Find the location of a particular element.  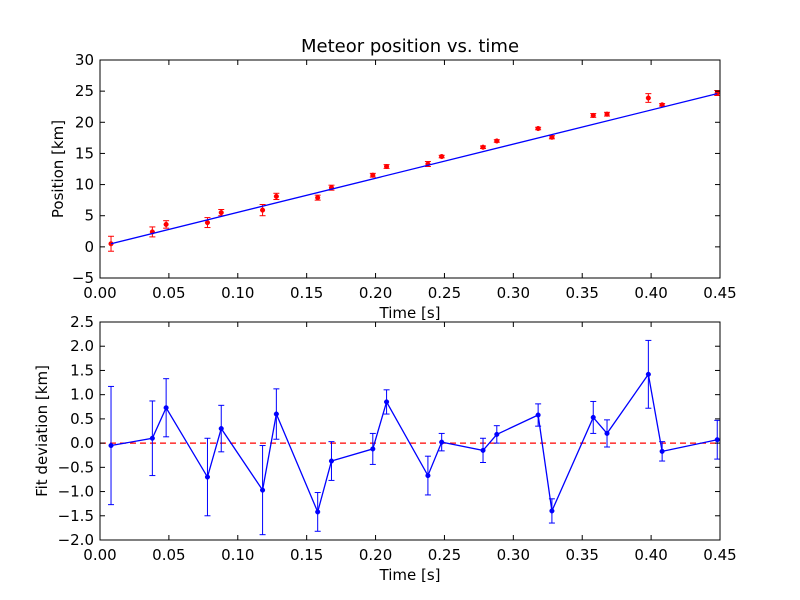

y-tick-label: 10 is located at coordinates (84, 185).